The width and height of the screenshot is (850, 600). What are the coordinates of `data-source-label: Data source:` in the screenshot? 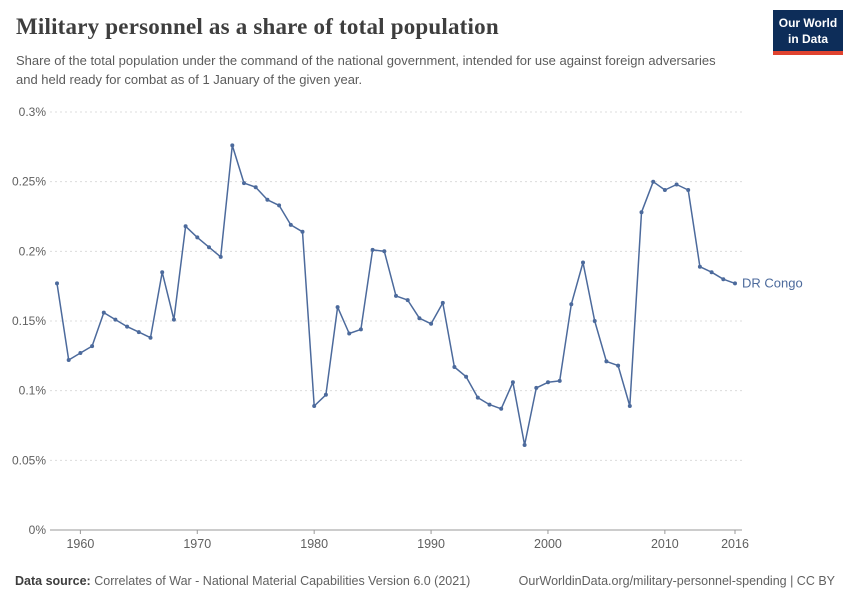 It's located at (53, 581).